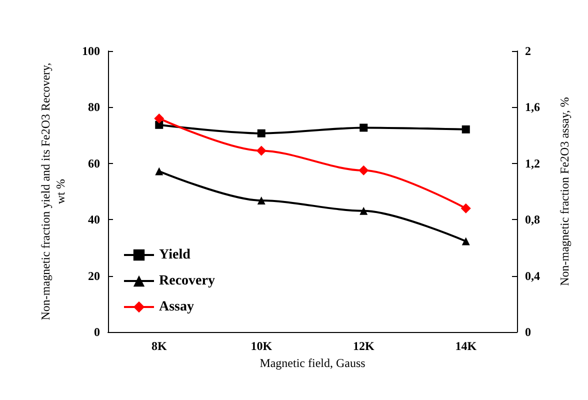 The image size is (588, 400). Describe the element at coordinates (97, 332) in the screenshot. I see `y-tick-label: 0` at that location.